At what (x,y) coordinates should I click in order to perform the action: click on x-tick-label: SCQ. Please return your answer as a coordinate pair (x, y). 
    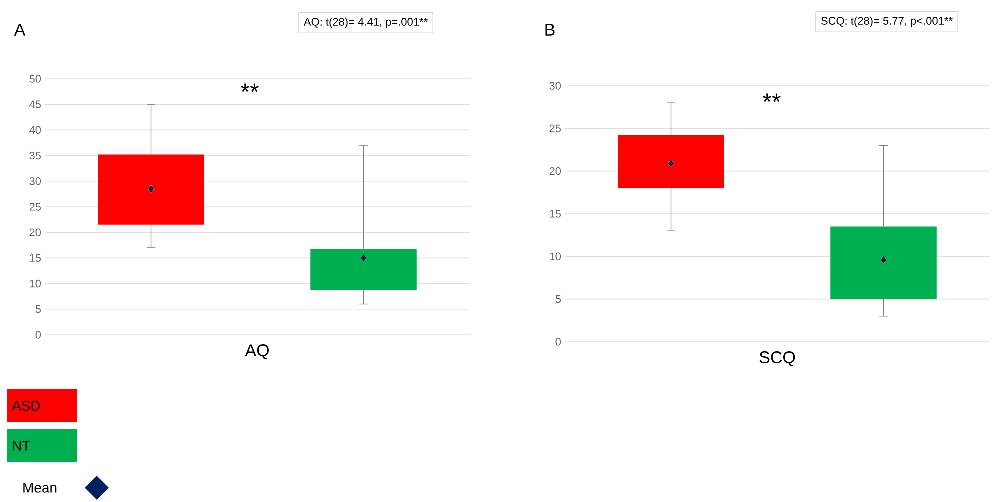
    Looking at the image, I should click on (778, 359).